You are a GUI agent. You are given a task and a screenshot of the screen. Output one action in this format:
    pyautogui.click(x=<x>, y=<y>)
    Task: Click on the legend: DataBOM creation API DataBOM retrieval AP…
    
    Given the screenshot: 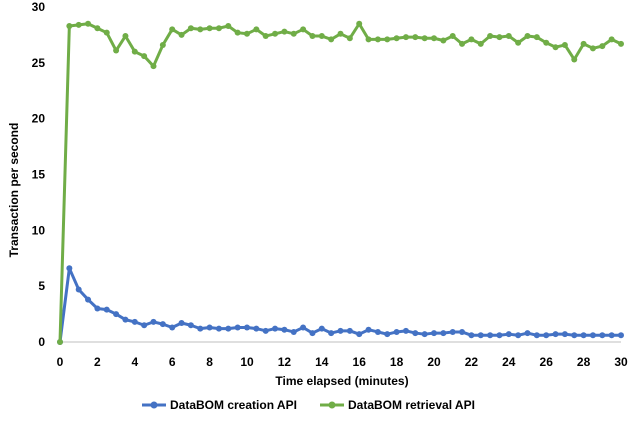 What is the action you would take?
    pyautogui.click(x=308, y=405)
    